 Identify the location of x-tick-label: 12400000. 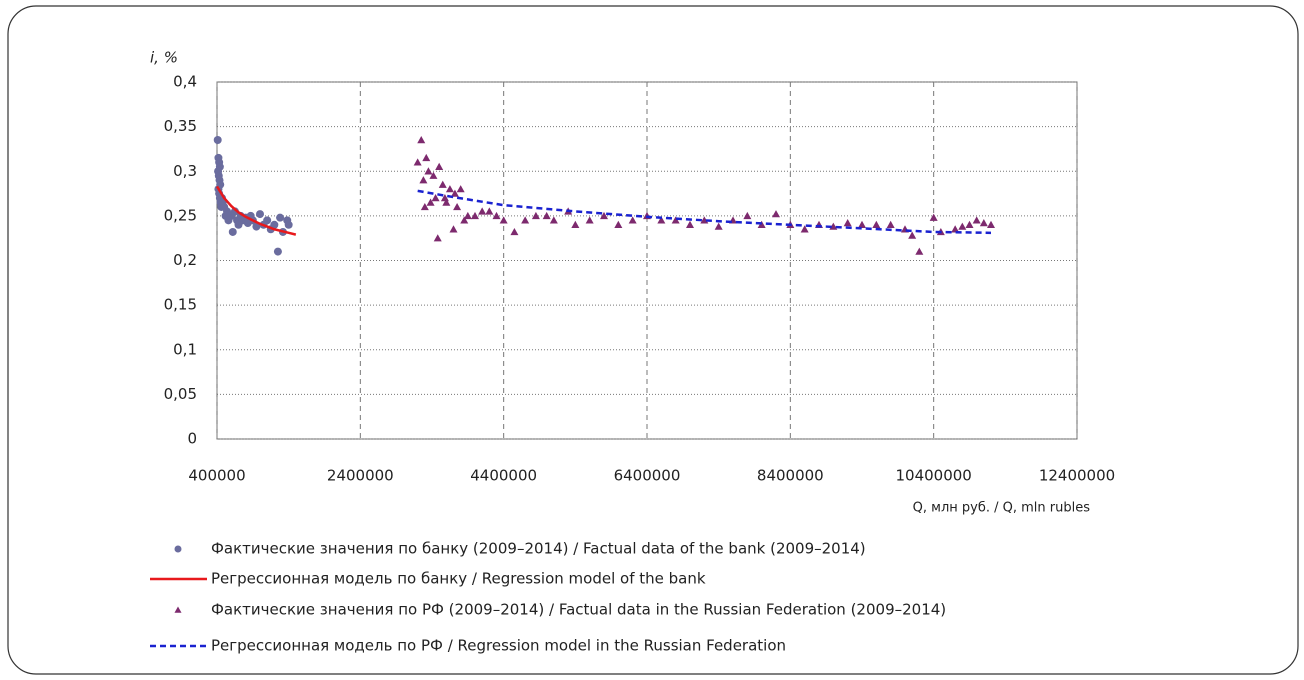
(1077, 476).